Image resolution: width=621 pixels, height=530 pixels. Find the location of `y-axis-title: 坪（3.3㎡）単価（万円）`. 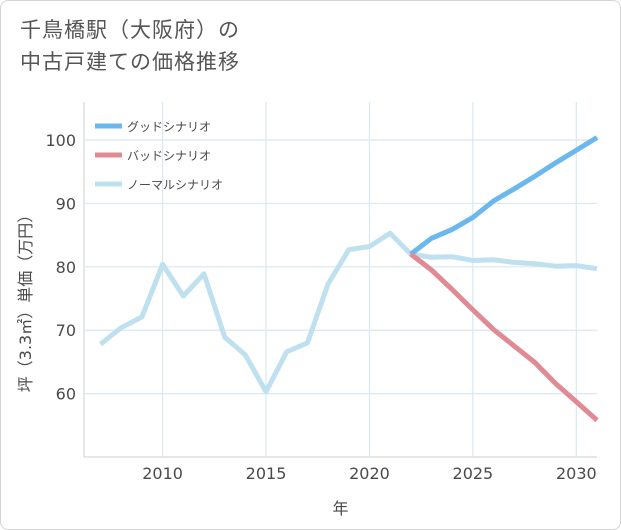

y-axis-title: 坪（3.3㎡）単価（万円） is located at coordinates (25, 299).